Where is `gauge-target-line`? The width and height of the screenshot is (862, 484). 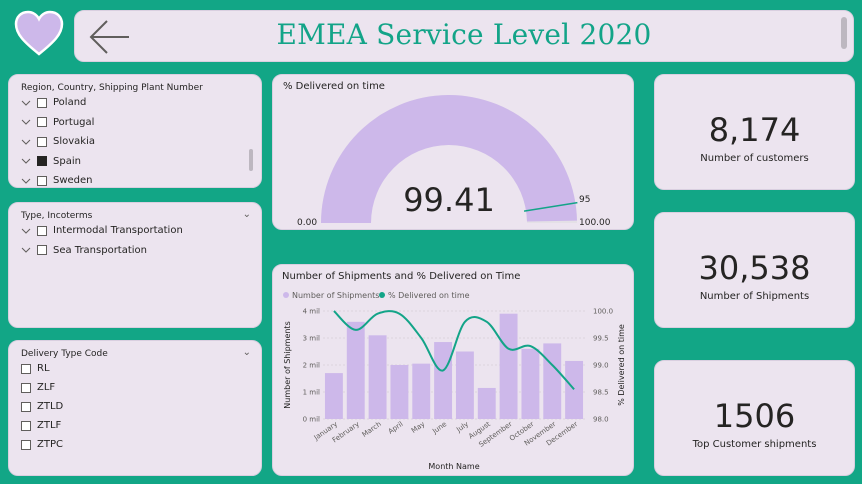
gauge-target-line is located at coordinates (550, 206).